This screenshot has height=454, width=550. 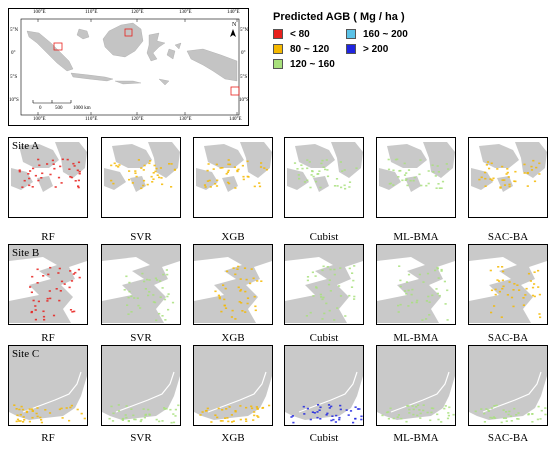 I want to click on lat-label-right: 0°, so click(x=243, y=53).